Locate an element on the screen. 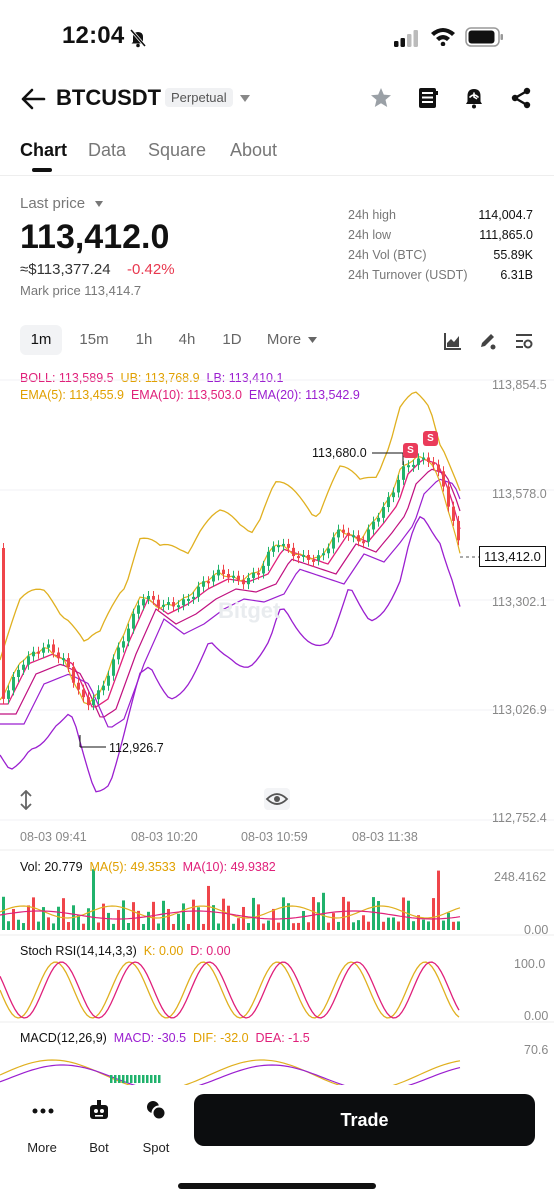 The width and height of the screenshot is (554, 1200). timeframe-1m: 1m is located at coordinates (41, 340).